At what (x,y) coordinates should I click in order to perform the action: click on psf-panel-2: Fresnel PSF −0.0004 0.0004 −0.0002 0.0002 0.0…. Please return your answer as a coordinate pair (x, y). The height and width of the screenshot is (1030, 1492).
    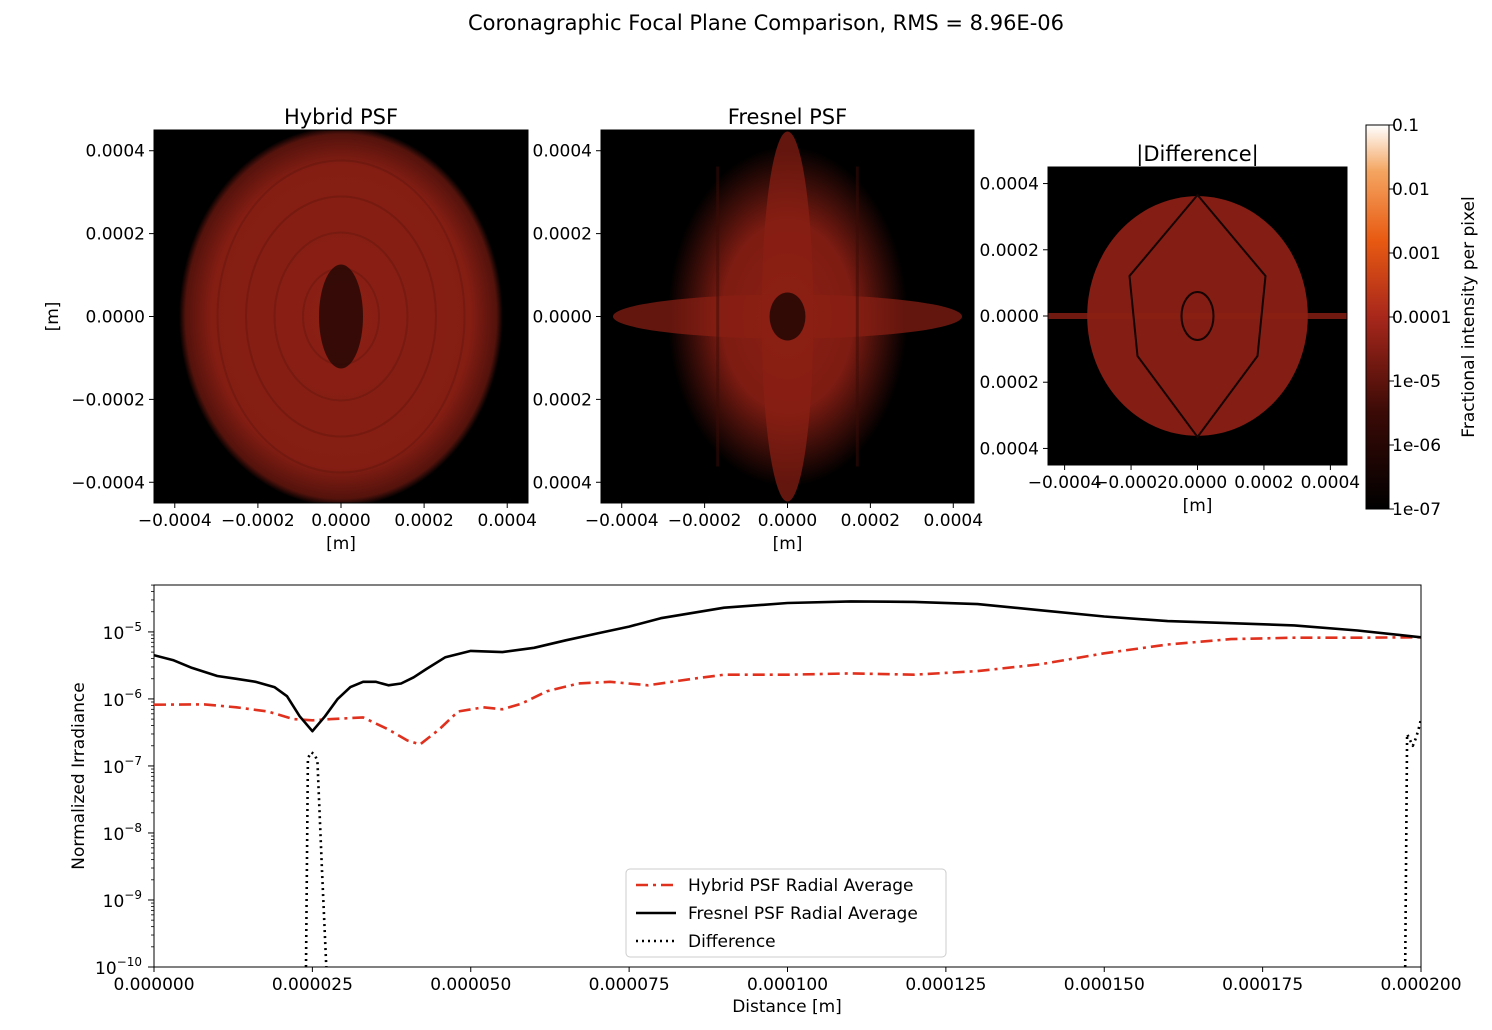
    Looking at the image, I should click on (758, 329).